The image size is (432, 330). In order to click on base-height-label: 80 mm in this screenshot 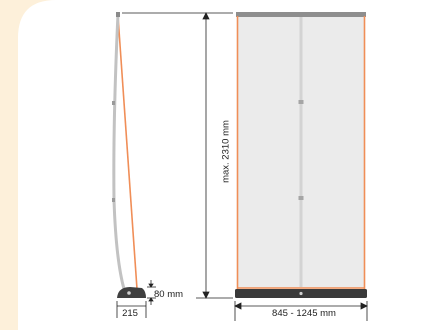, I will do `click(169, 294)`.